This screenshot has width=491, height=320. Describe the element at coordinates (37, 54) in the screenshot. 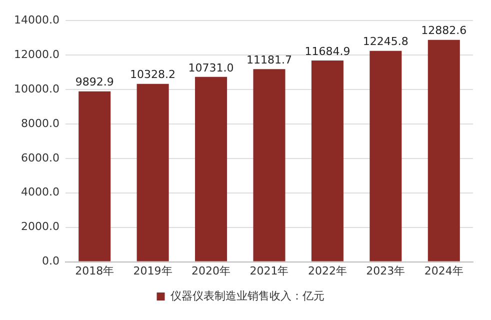

I see `y-tick-label: 12000.0` at that location.